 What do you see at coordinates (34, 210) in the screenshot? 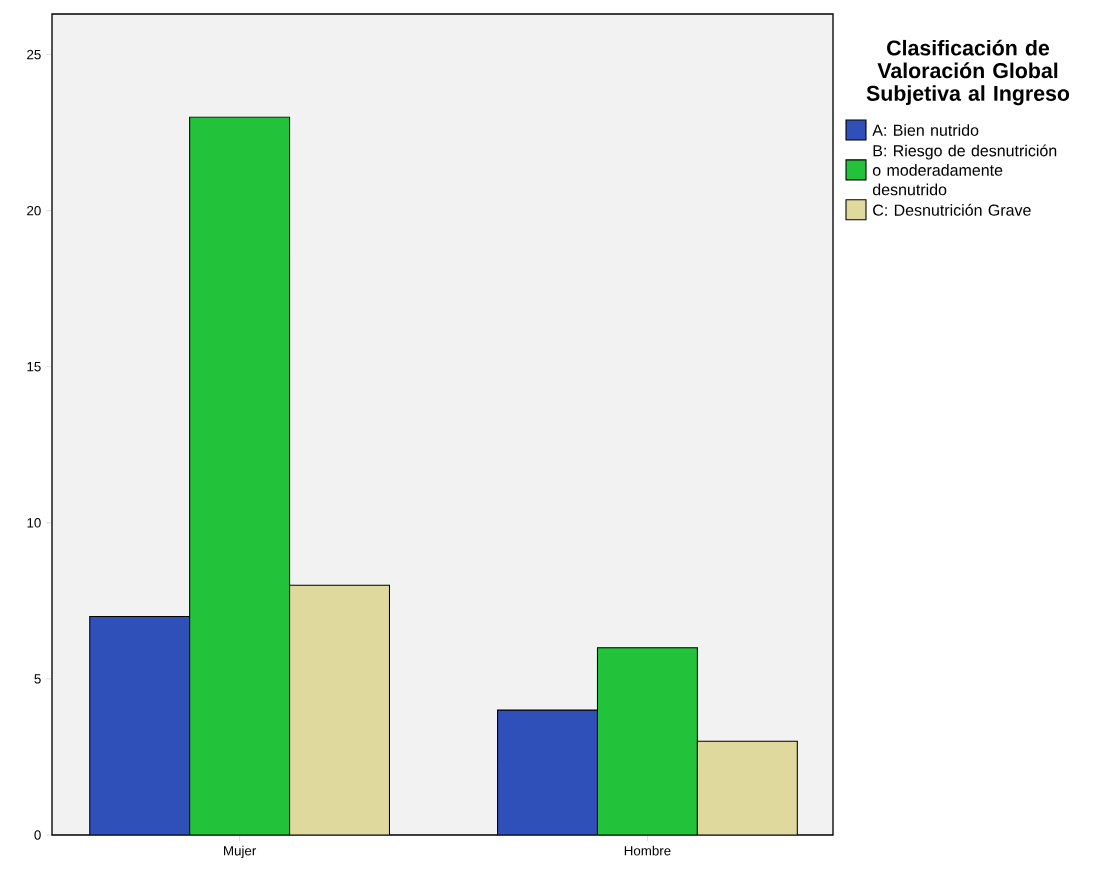
I see `y-tick-label: 20` at bounding box center [34, 210].